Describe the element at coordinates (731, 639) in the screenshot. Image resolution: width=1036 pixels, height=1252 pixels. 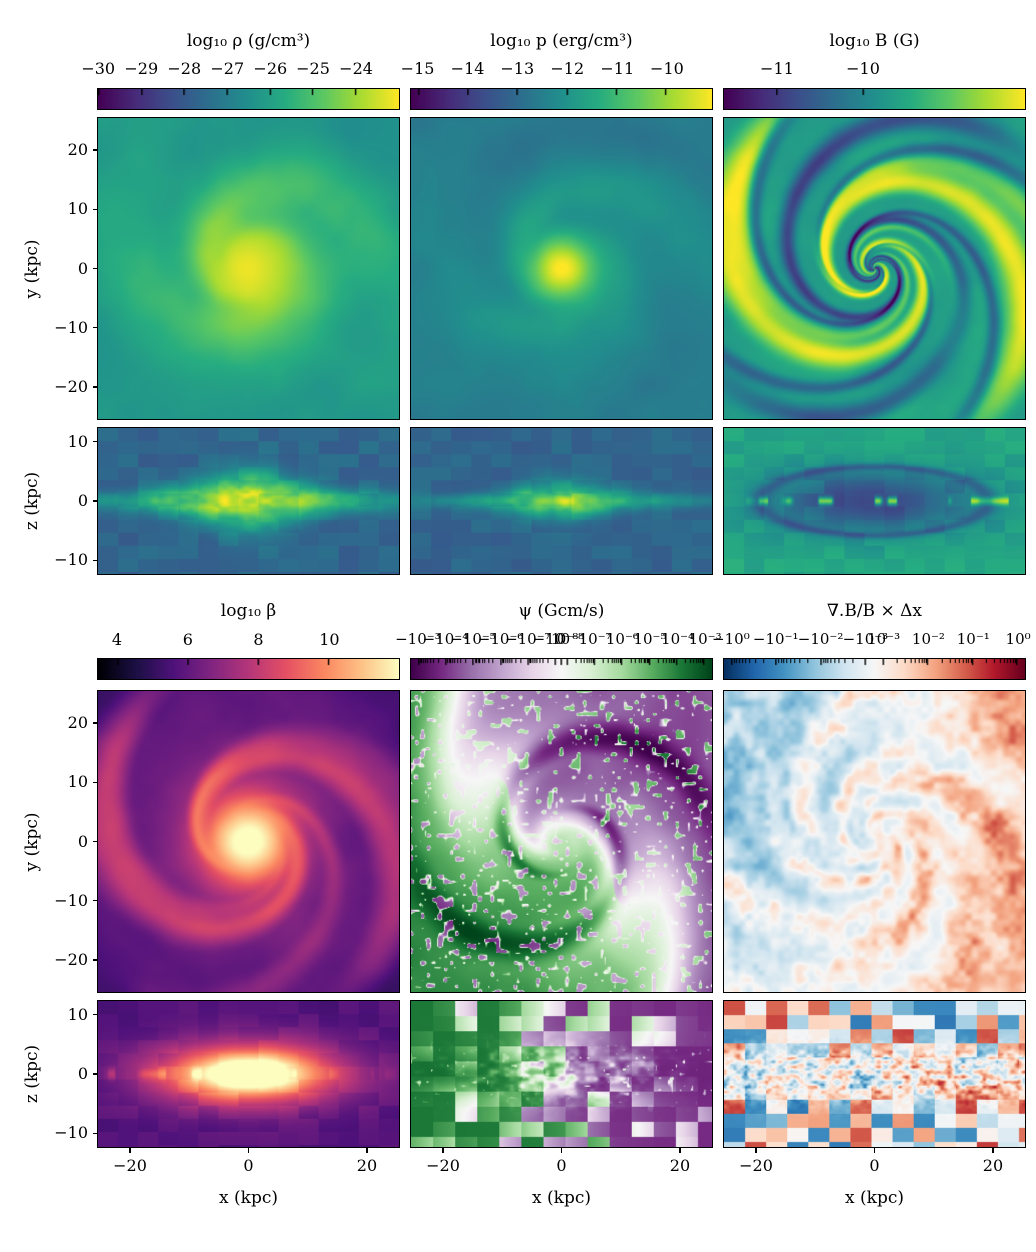
I see `colorbar-tick-label: −10⁰` at that location.